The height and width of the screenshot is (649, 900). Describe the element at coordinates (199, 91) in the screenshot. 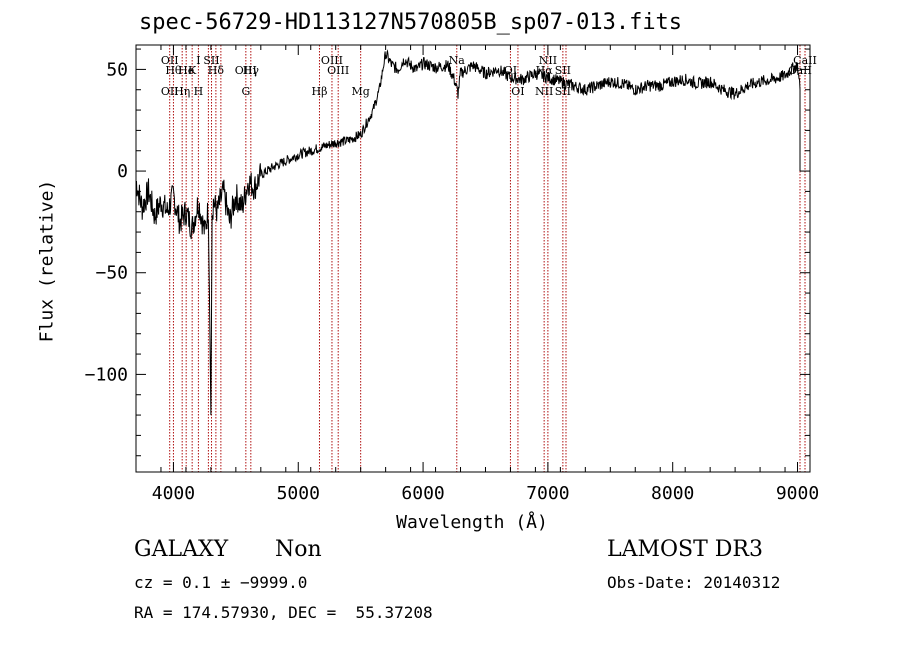

I see `line-label: H` at that location.